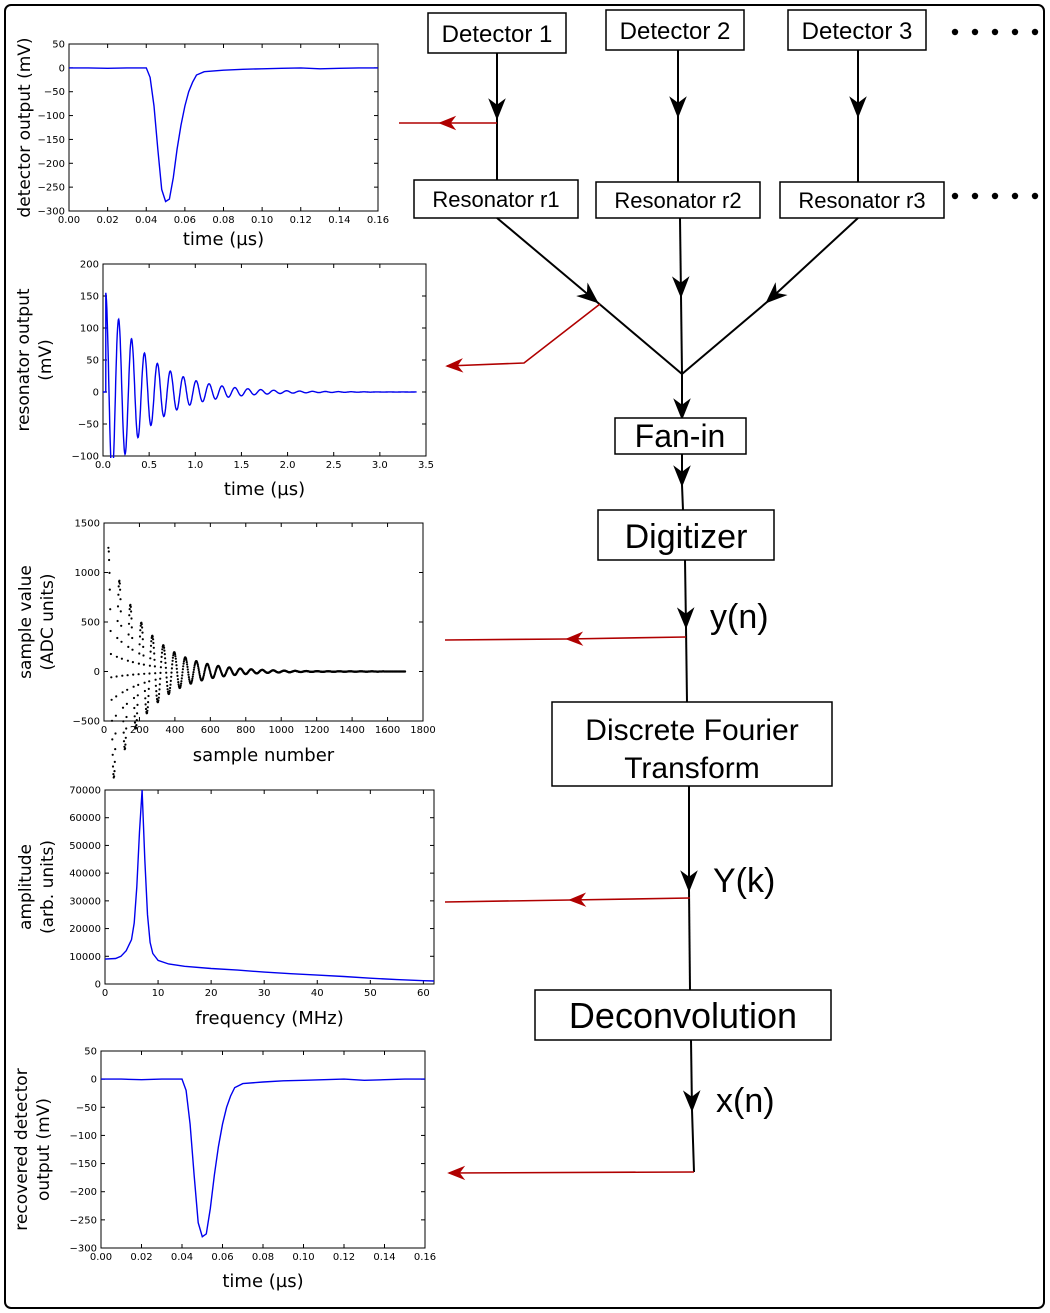 This screenshot has width=1050, height=1313. What do you see at coordinates (683, 1015) in the screenshot?
I see `deconvolution-label: Deconvolution` at bounding box center [683, 1015].